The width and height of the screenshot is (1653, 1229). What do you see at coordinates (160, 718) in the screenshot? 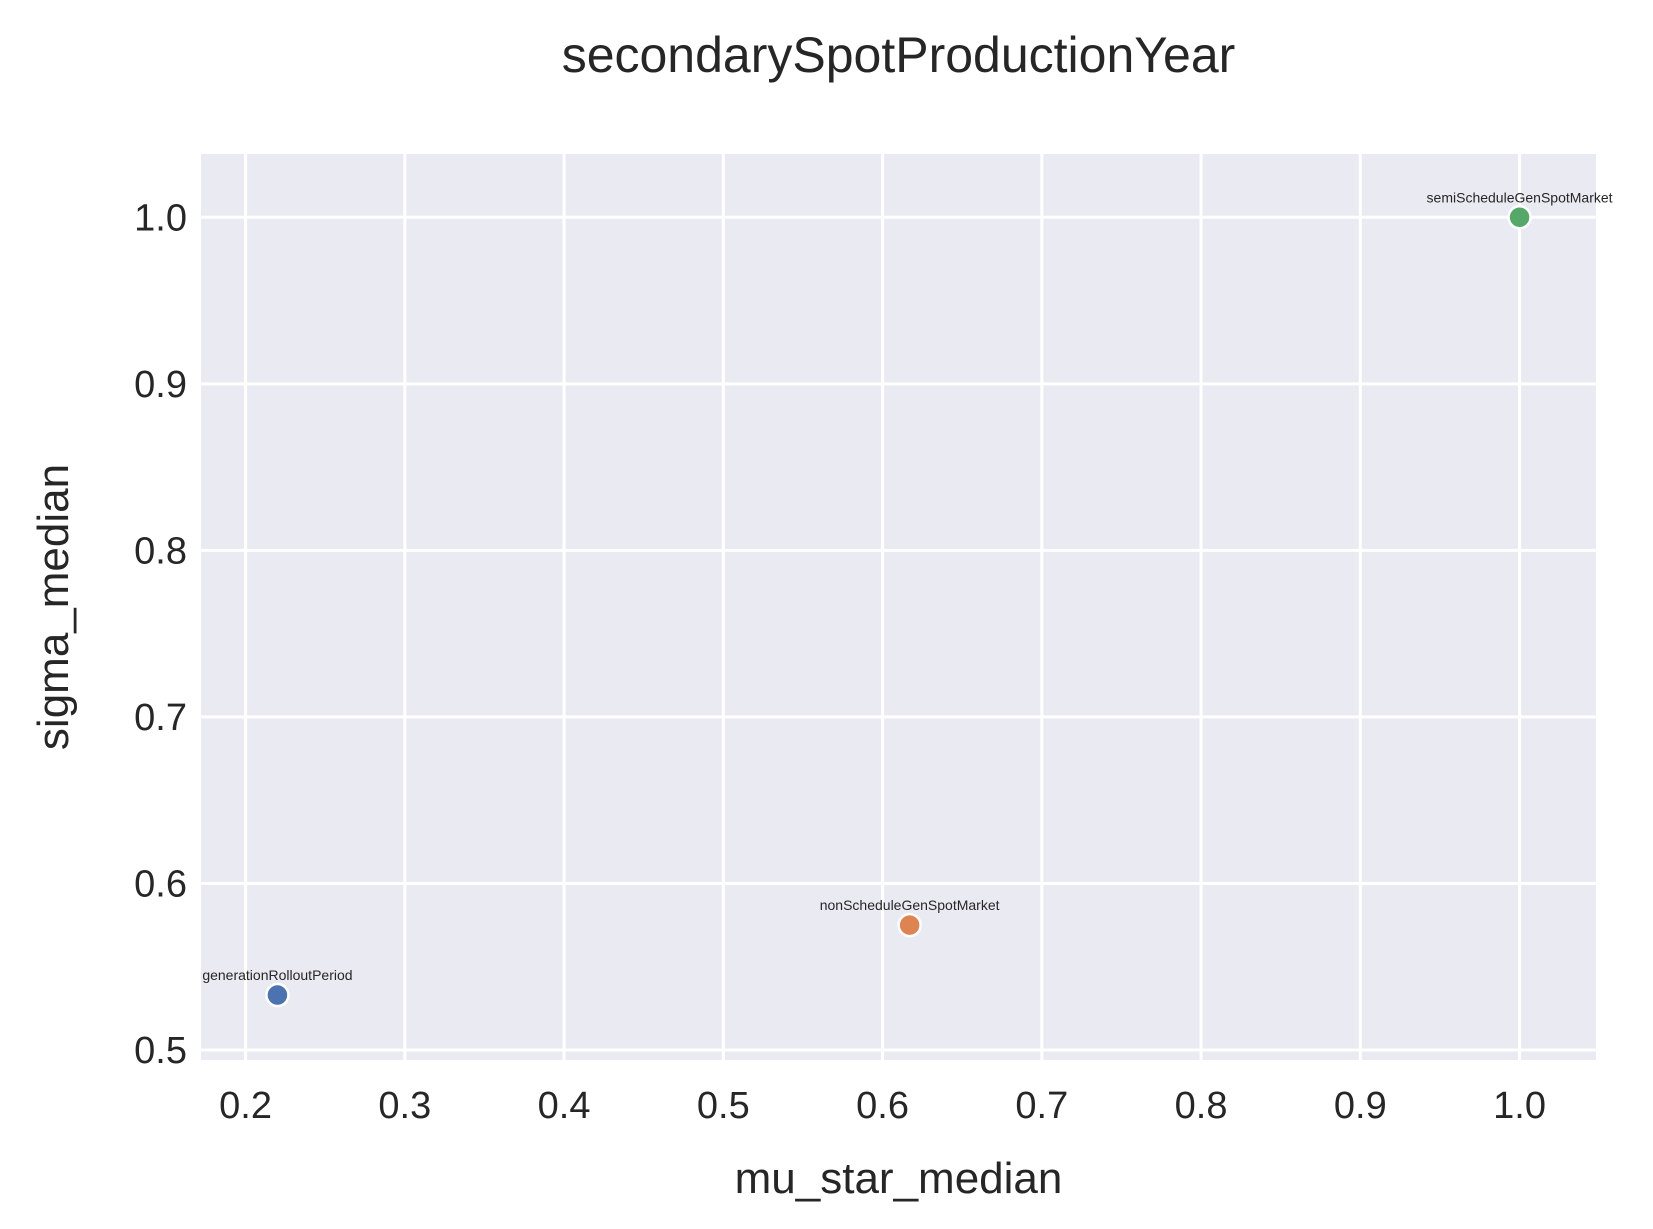
I see `y-tick-label: 0.7` at bounding box center [160, 718].